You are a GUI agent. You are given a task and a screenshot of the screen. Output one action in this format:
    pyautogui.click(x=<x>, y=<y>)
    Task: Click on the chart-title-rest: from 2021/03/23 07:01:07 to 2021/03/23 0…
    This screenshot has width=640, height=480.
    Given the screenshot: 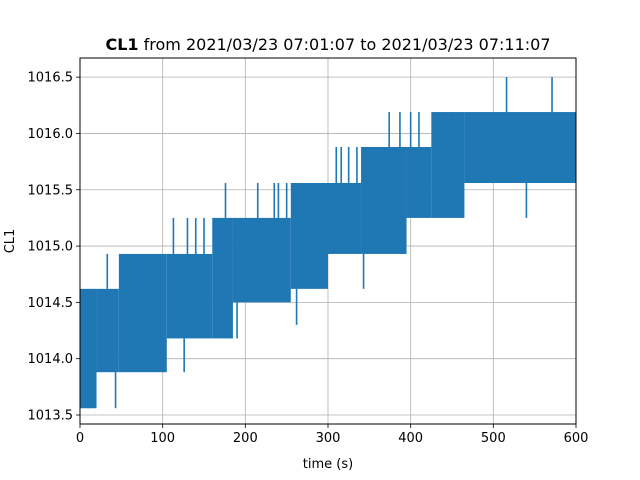 What is the action you would take?
    pyautogui.click(x=345, y=44)
    